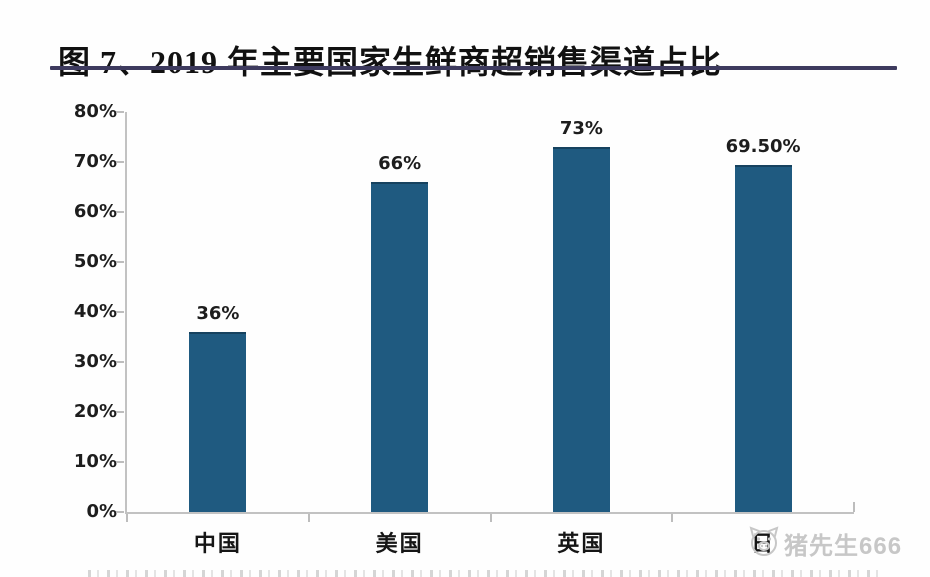 This screenshot has width=930, height=577. I want to click on cropped-caption-strip, so click(483, 573).